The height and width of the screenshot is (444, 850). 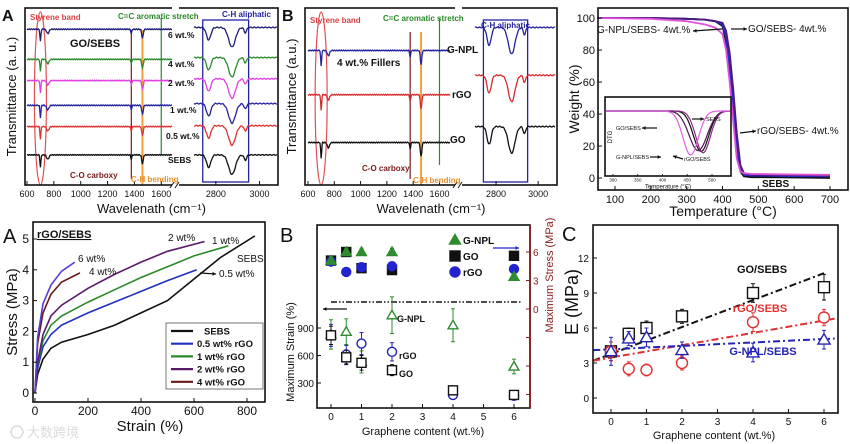 I want to click on series-label-go: GO, so click(x=458, y=140).